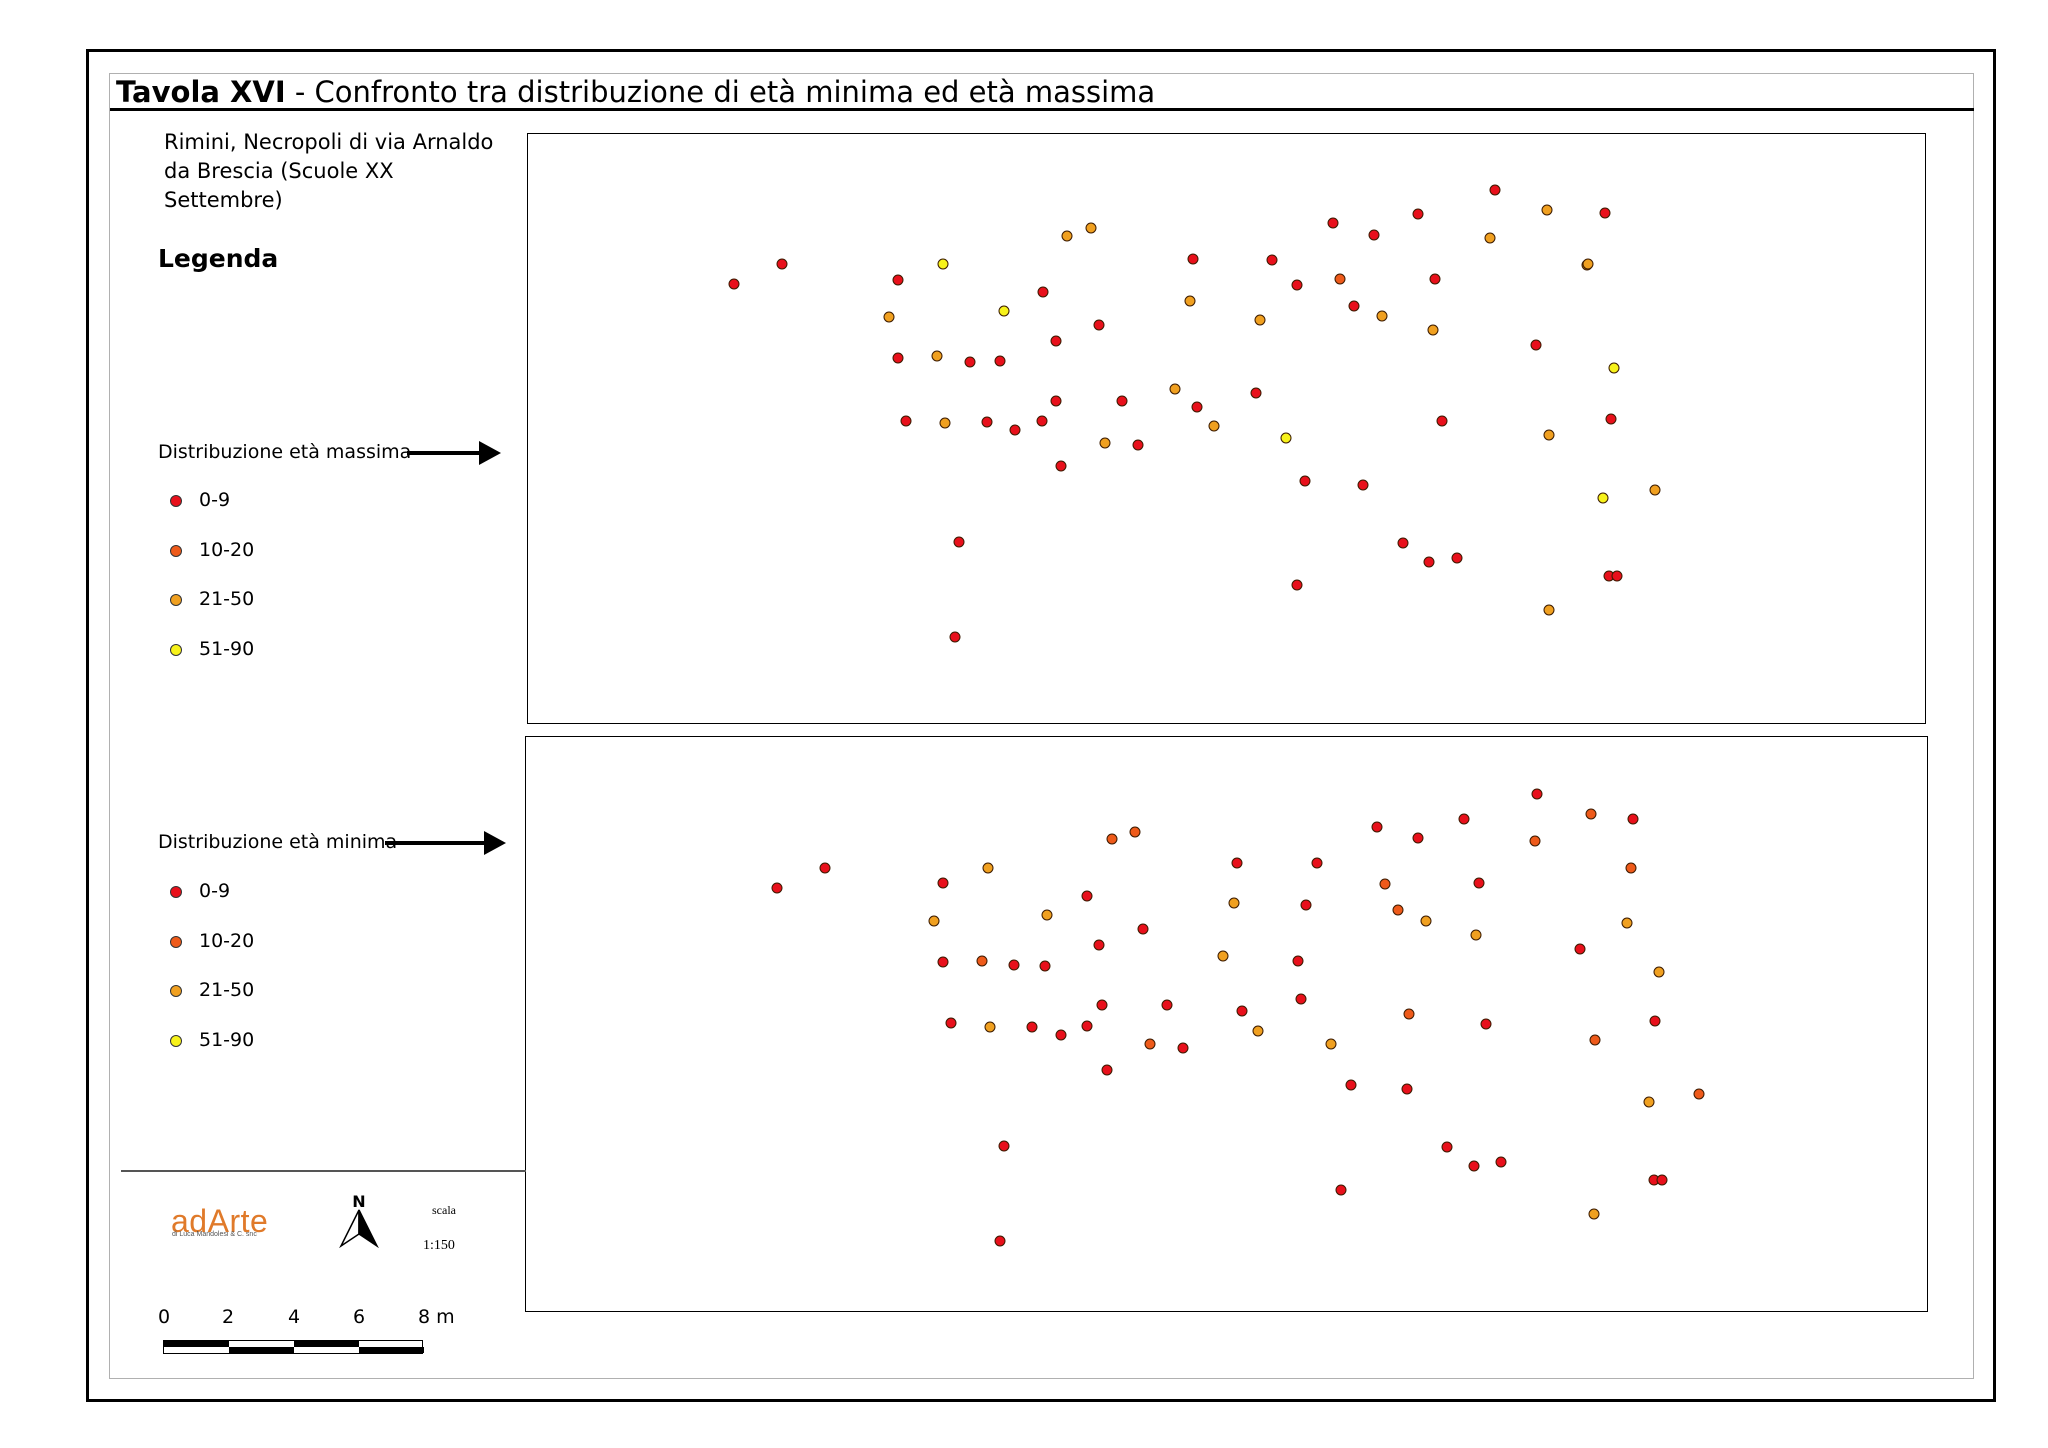 The image size is (2048, 1448). I want to click on scale-tick: 8 m, so click(436, 1317).